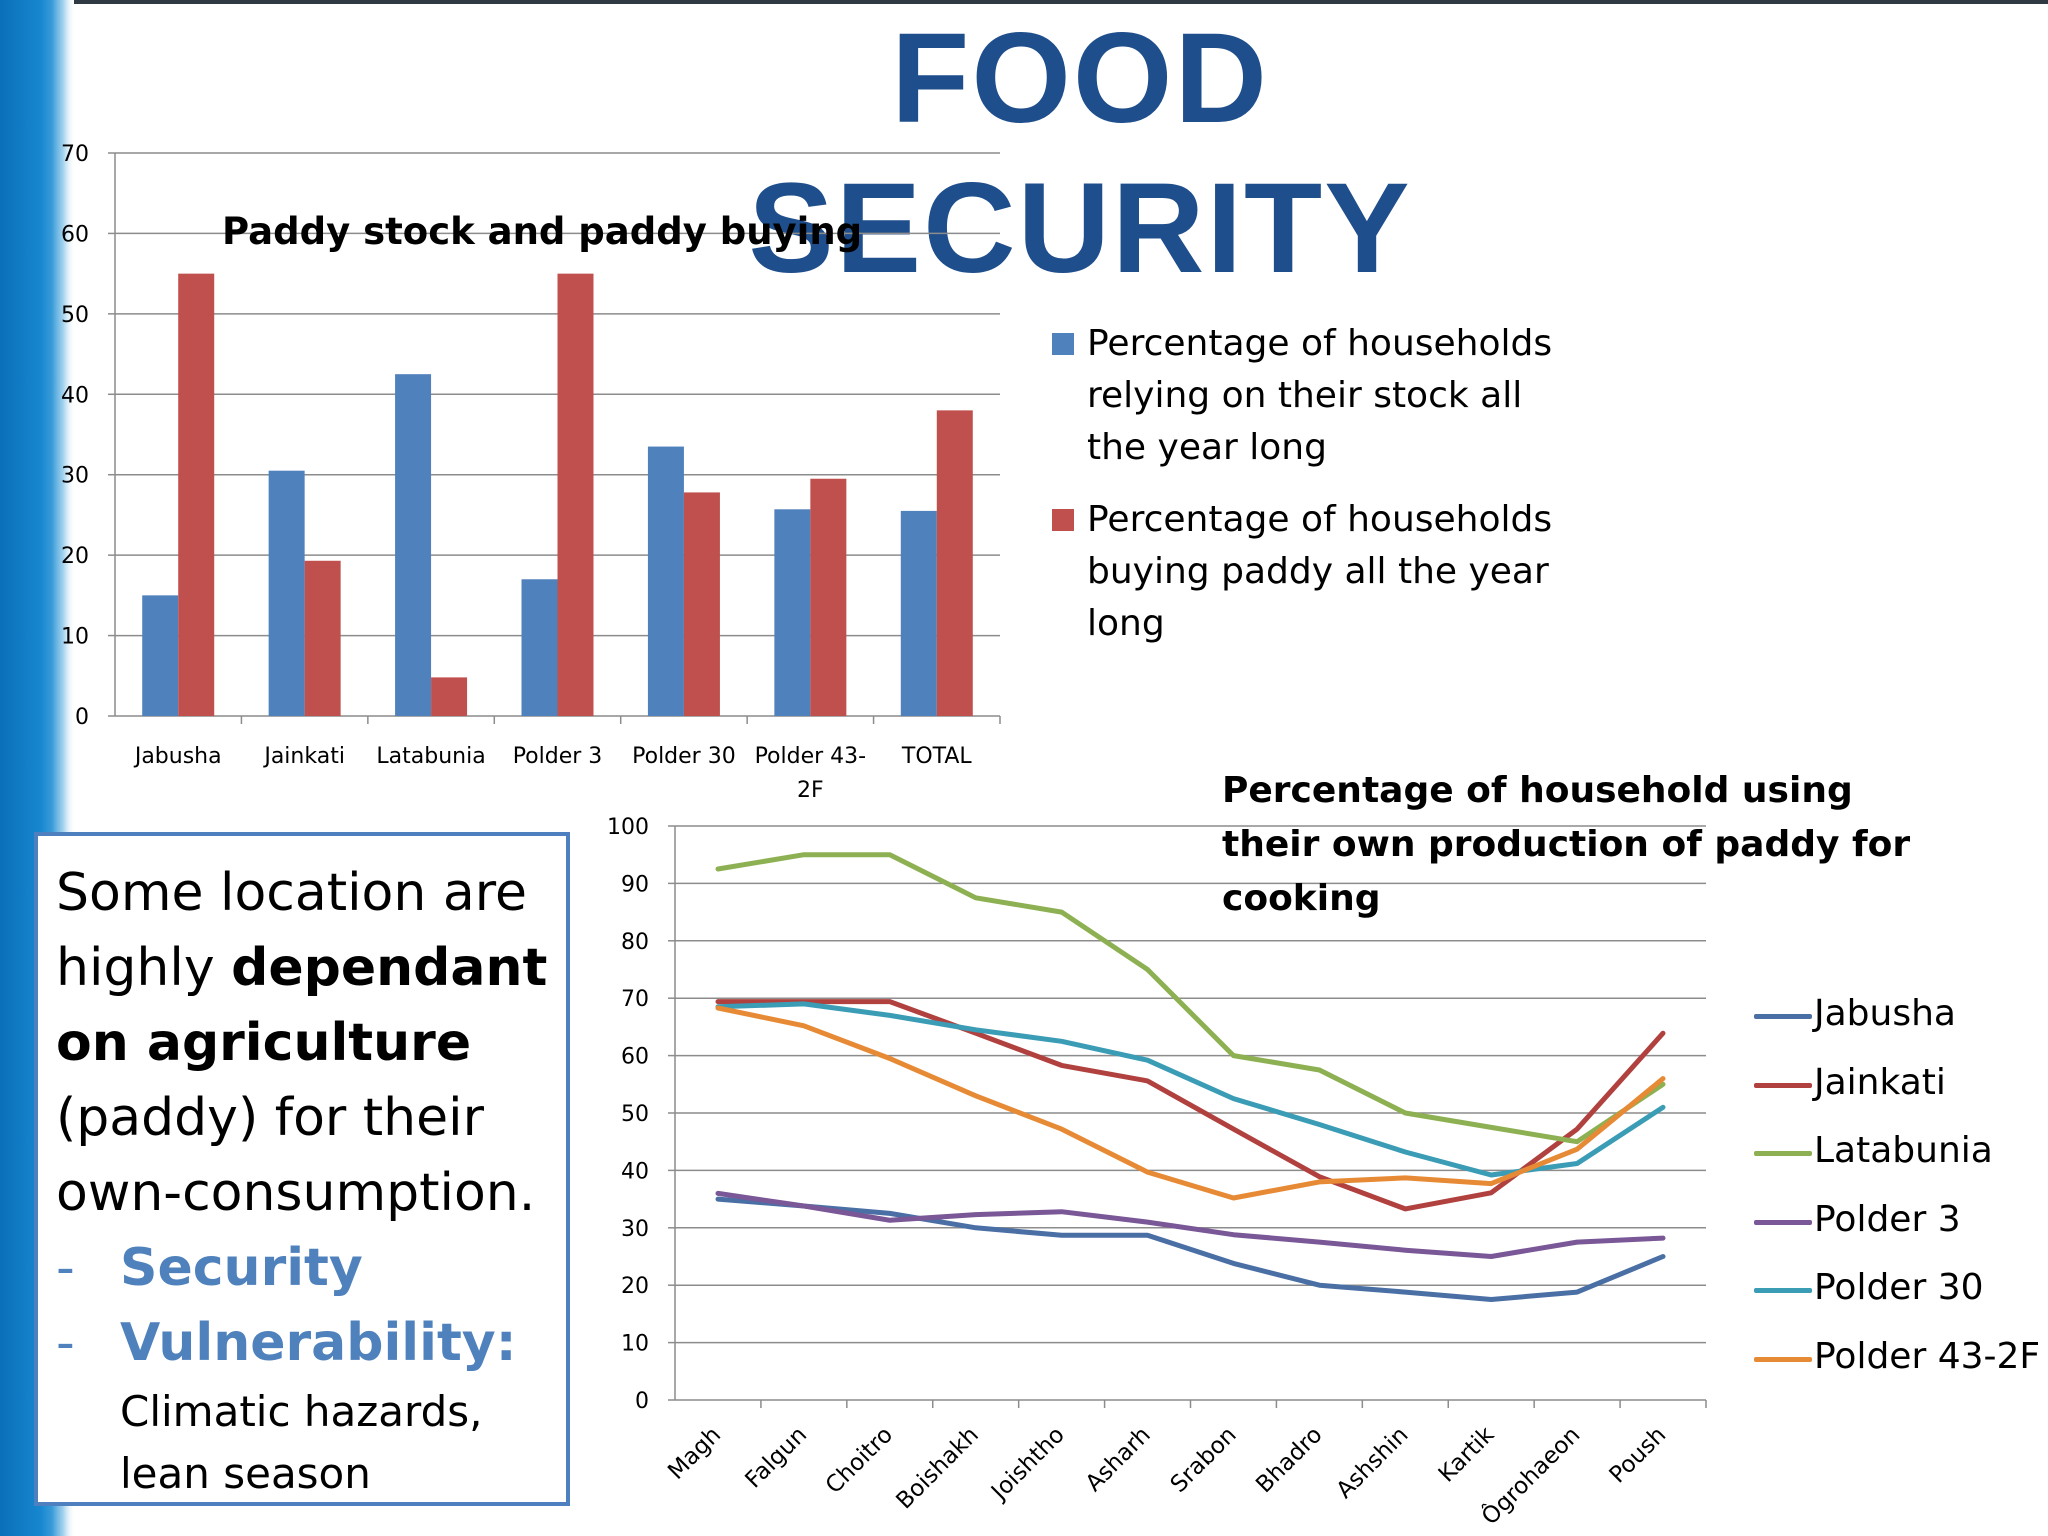 Image resolution: width=2048 pixels, height=1536 pixels. I want to click on line-x-tick-label-choitro: Choitro, so click(859, 1460).